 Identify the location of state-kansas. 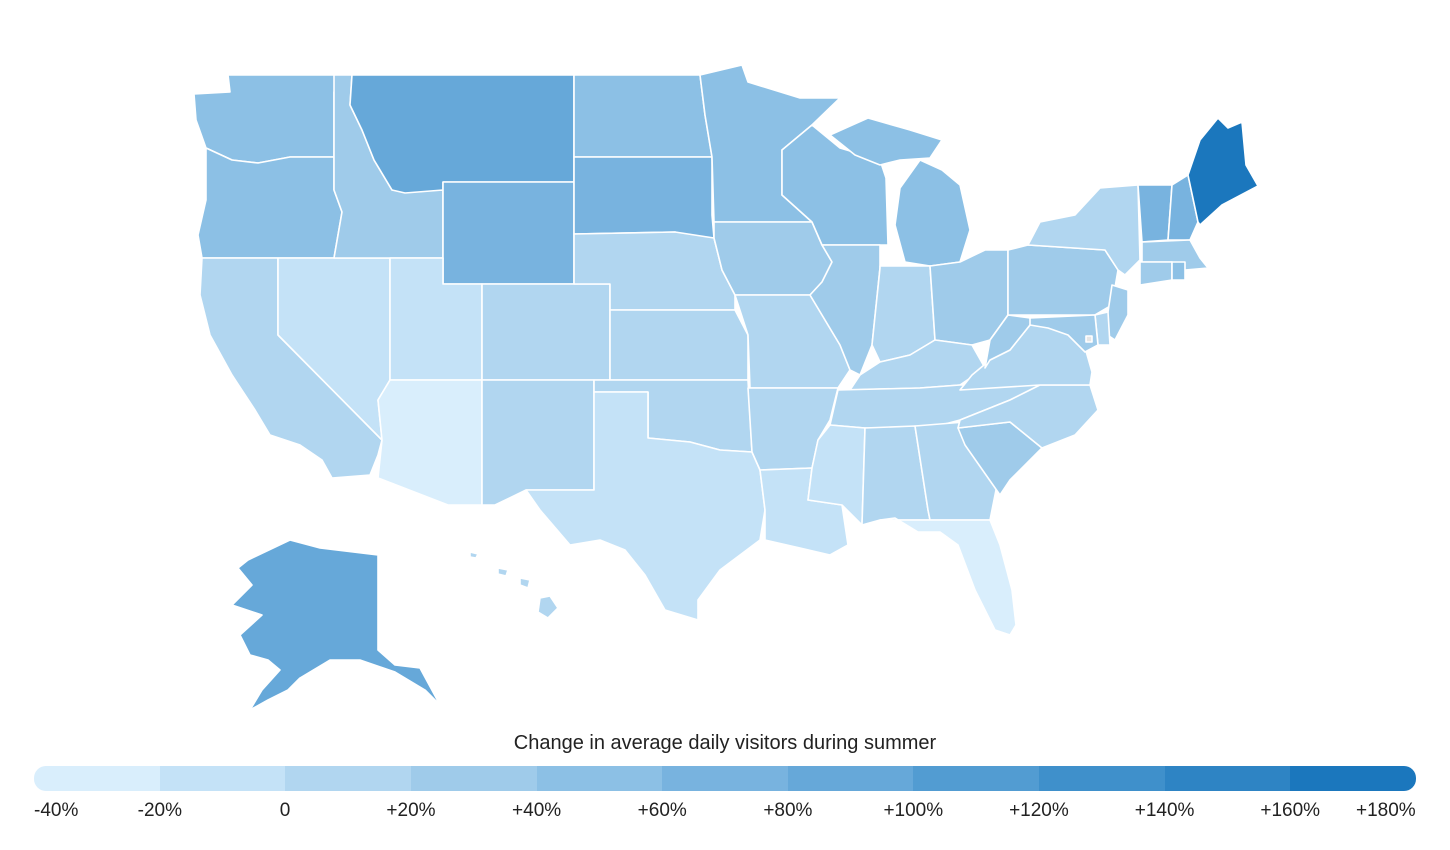
(679, 345).